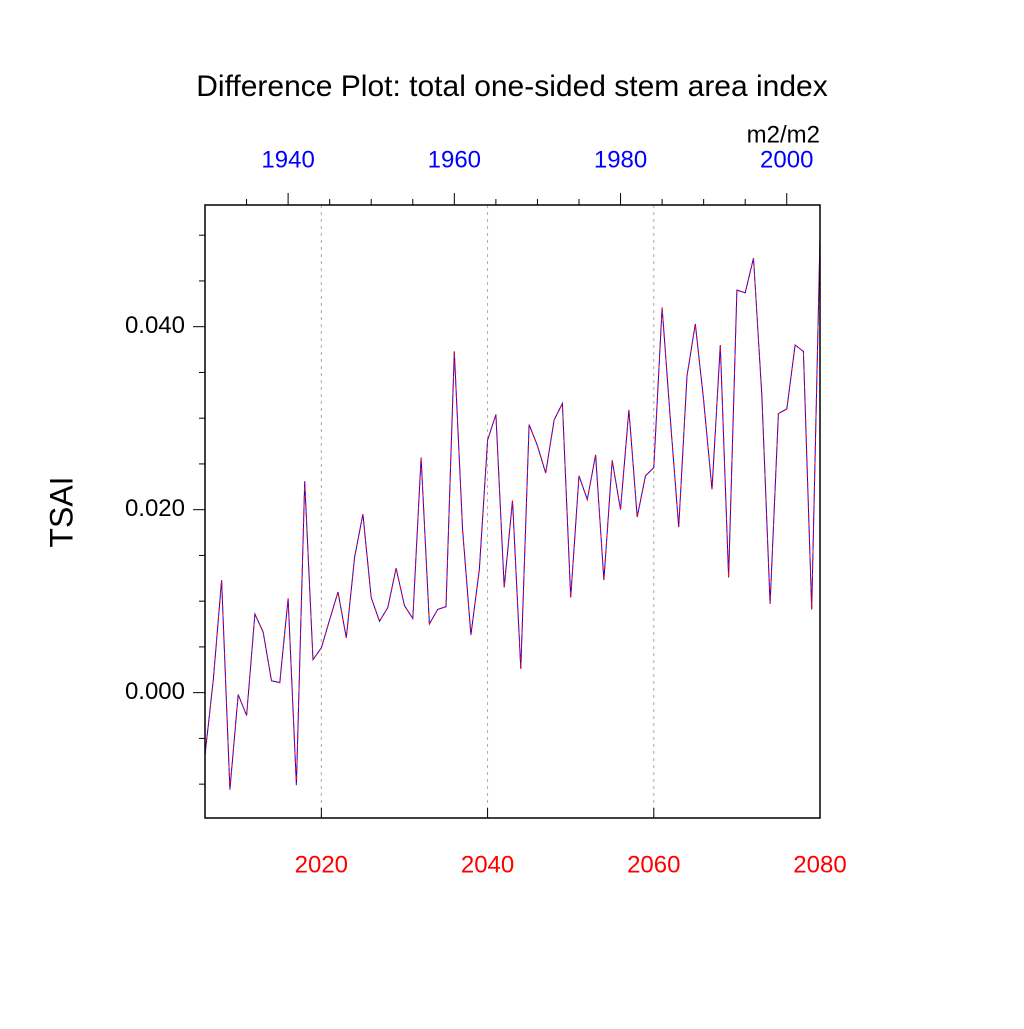  I want to click on x2-tick-label: 1940, so click(287, 159).